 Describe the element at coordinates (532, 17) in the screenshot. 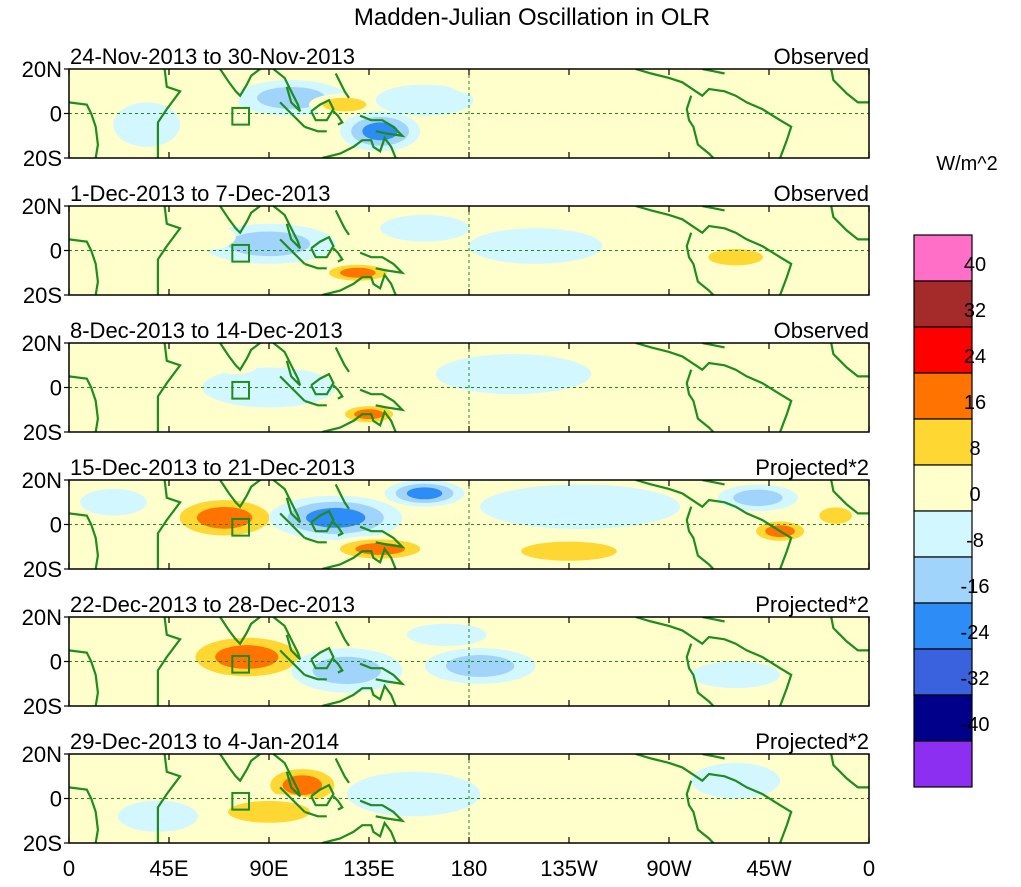

I see `chart-title: Madden-Julian Oscillation in OLR` at that location.